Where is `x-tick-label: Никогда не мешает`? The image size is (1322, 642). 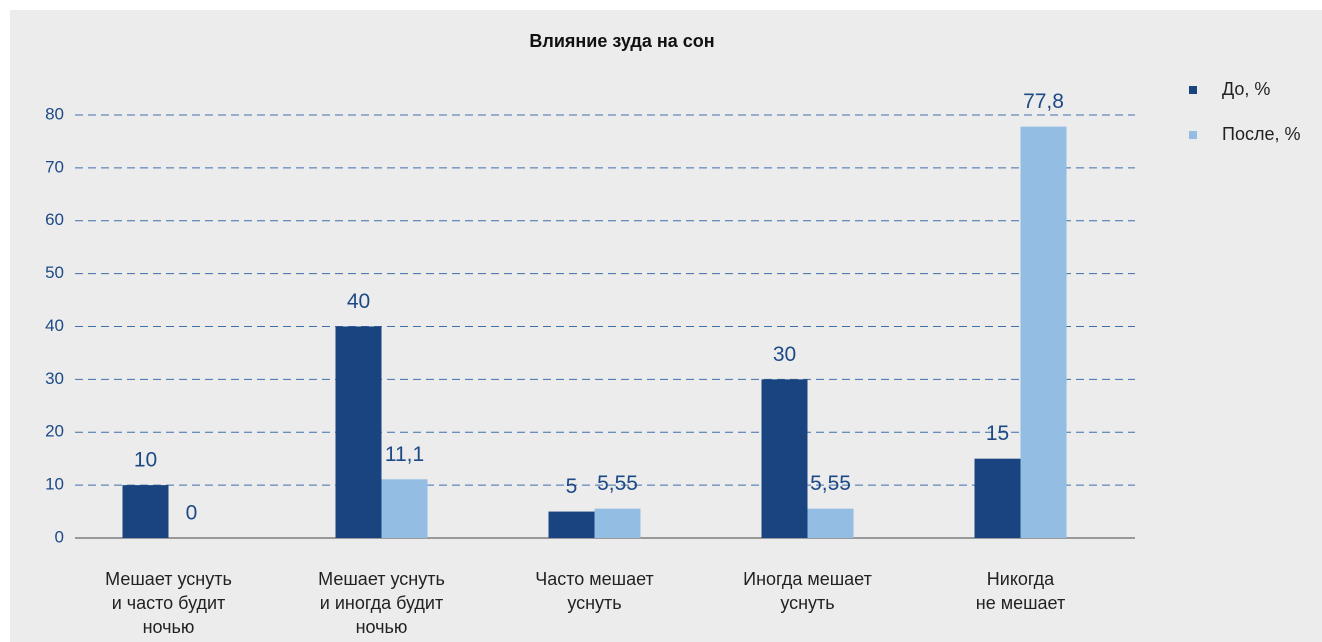
x-tick-label: Никогда не мешает is located at coordinates (1020, 591).